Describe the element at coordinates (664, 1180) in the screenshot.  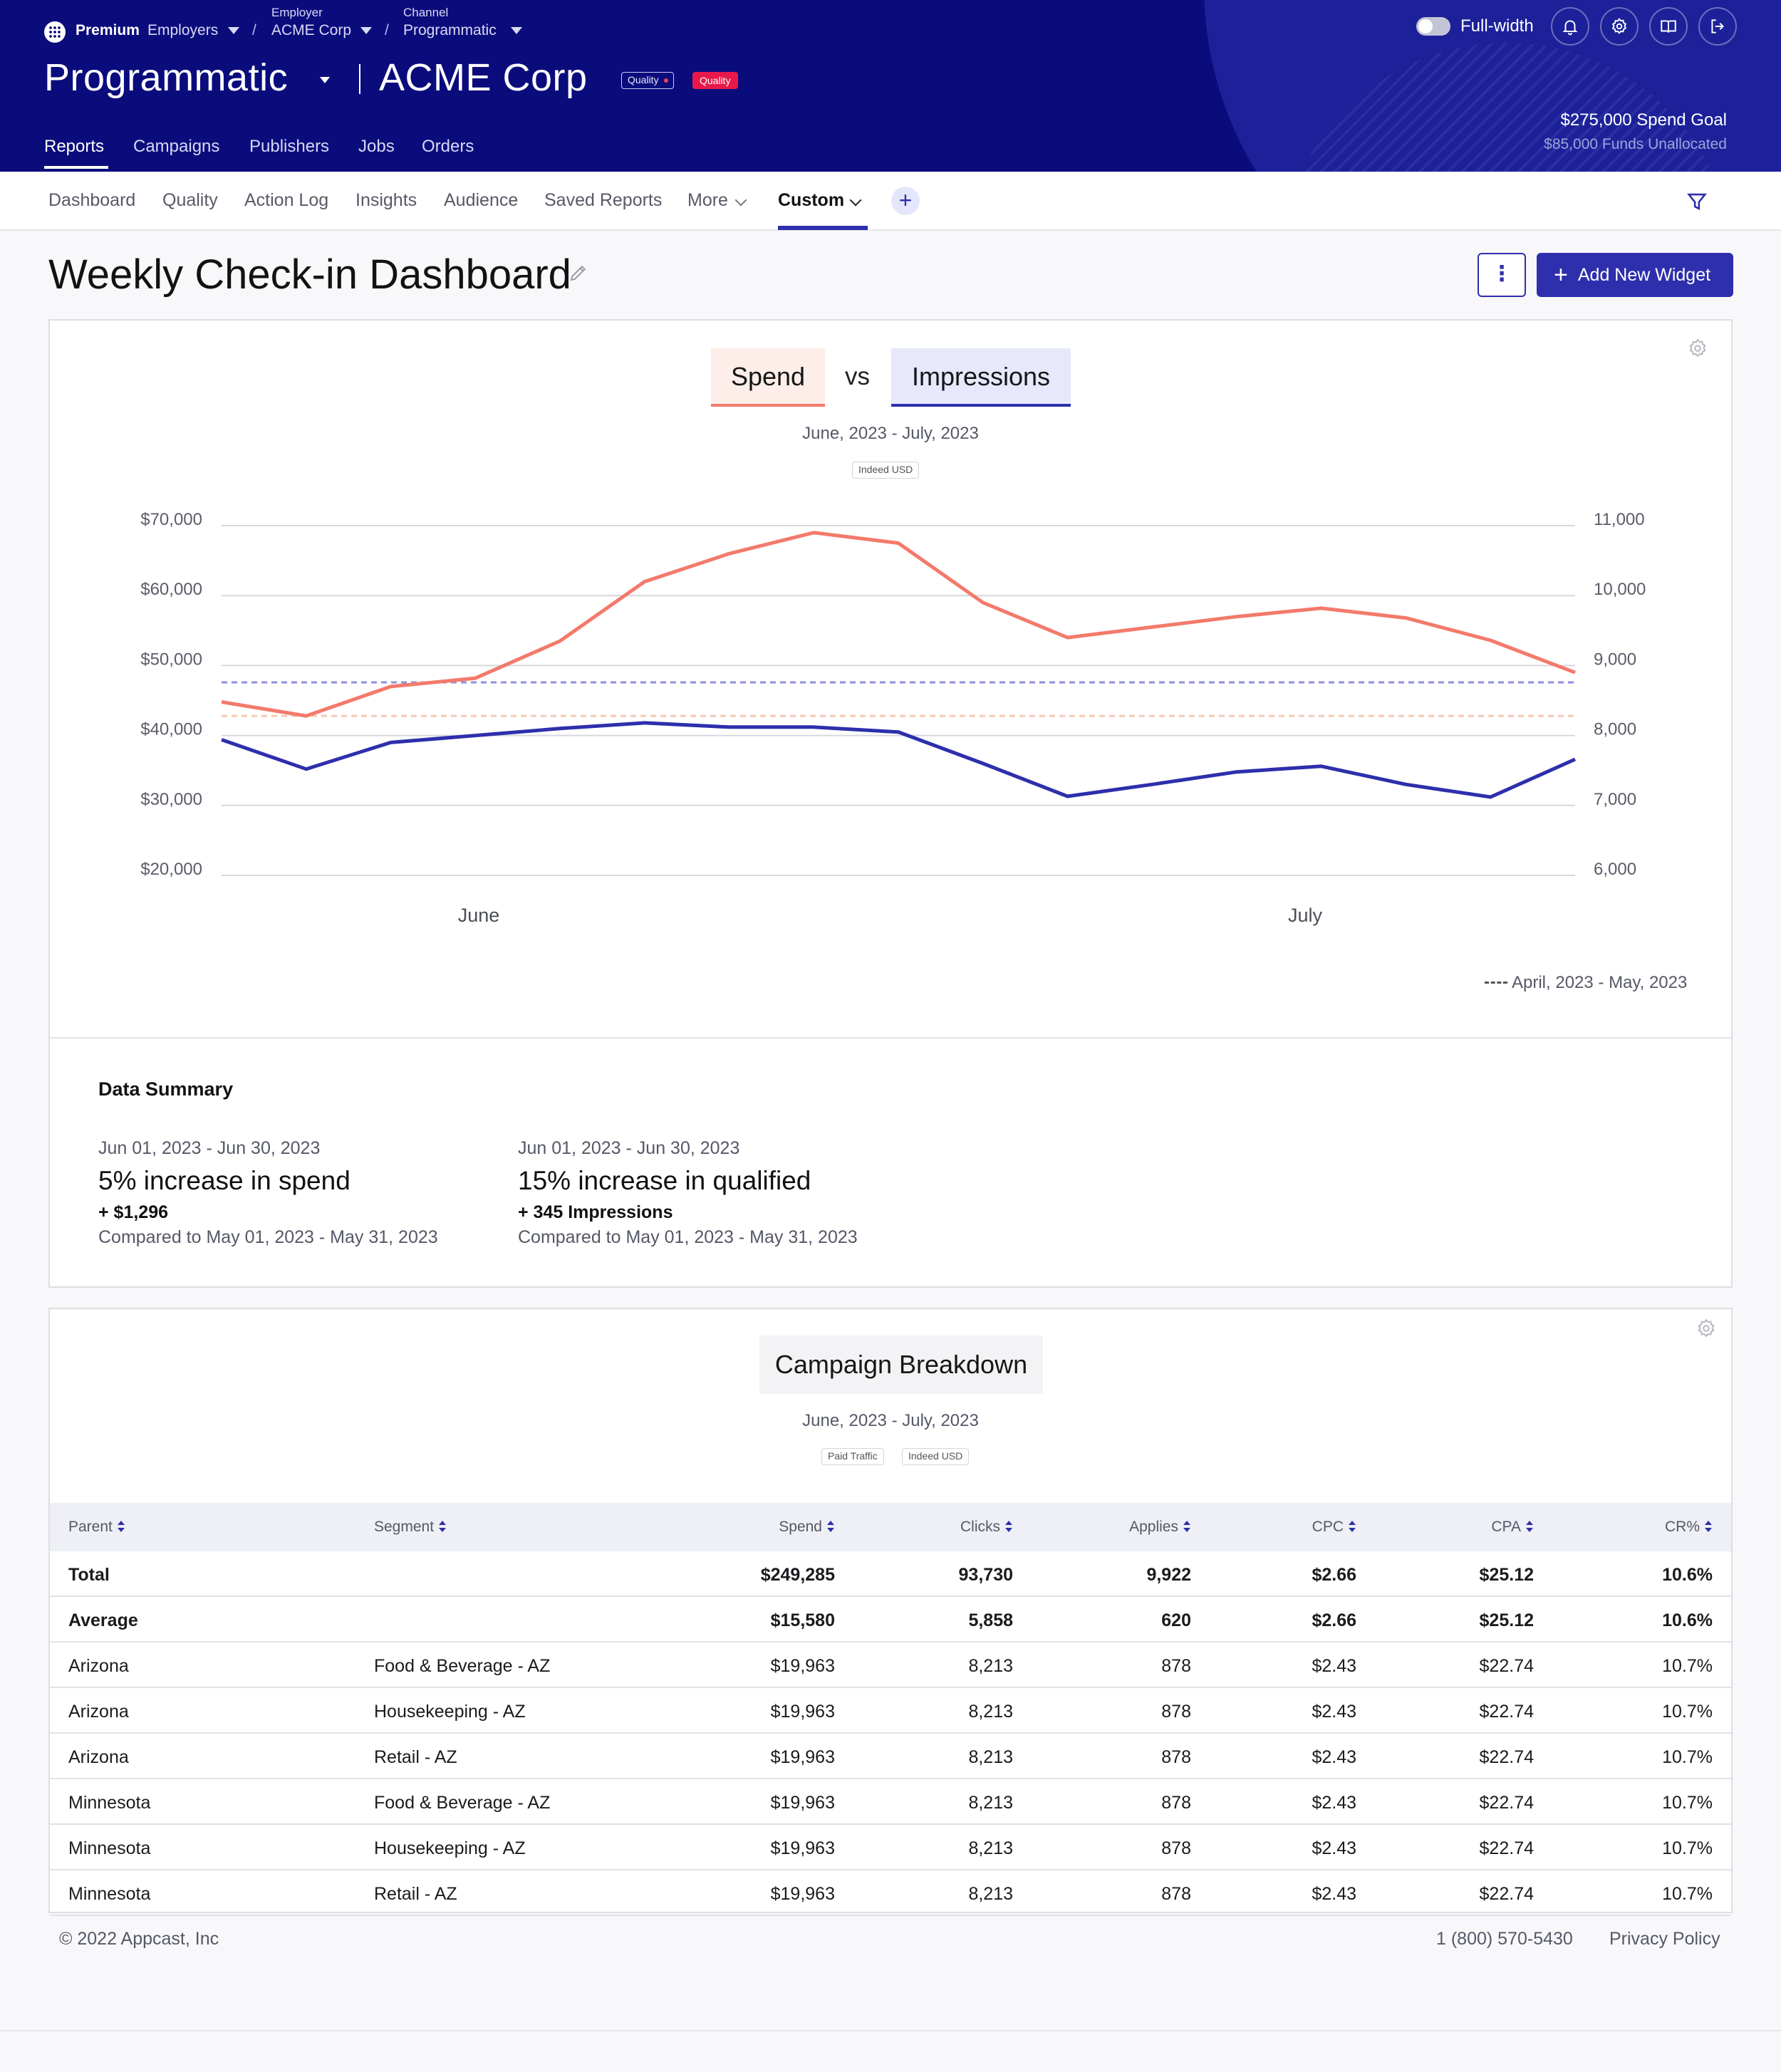
I see `summary-headline: 15% increase in qualified` at that location.